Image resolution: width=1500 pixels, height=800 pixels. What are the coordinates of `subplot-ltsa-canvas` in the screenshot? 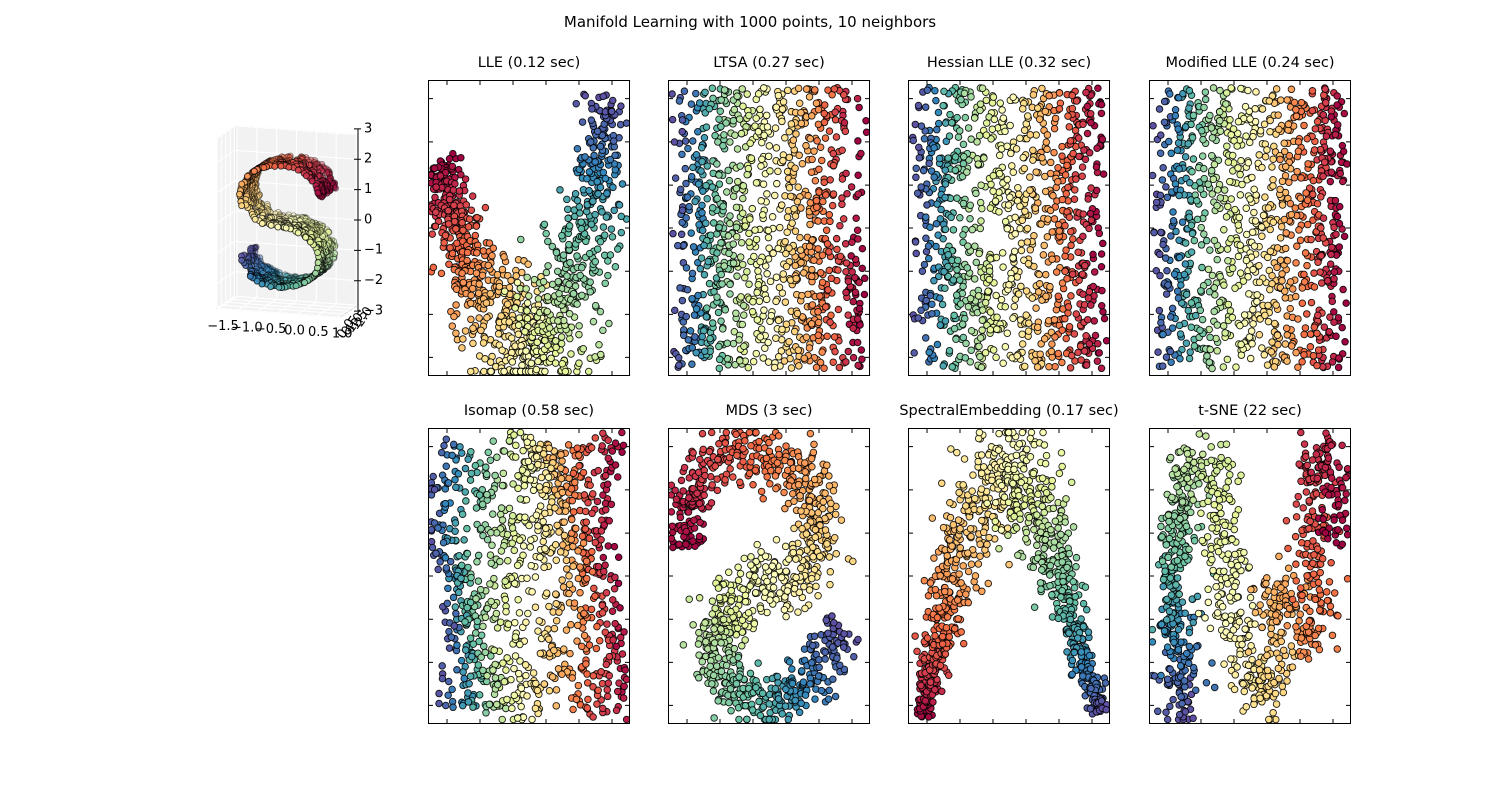 It's located at (769, 228).